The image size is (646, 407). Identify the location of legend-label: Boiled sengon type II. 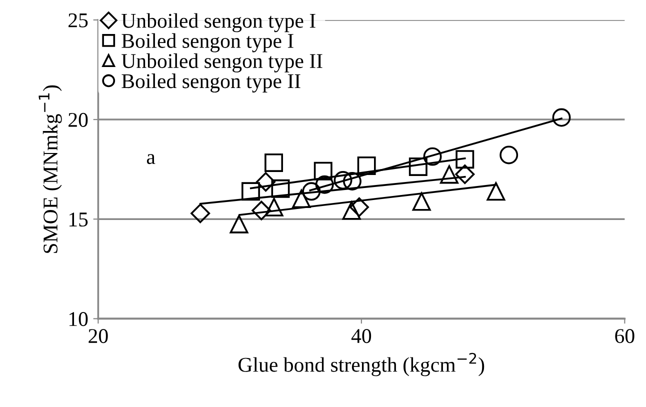
(211, 83).